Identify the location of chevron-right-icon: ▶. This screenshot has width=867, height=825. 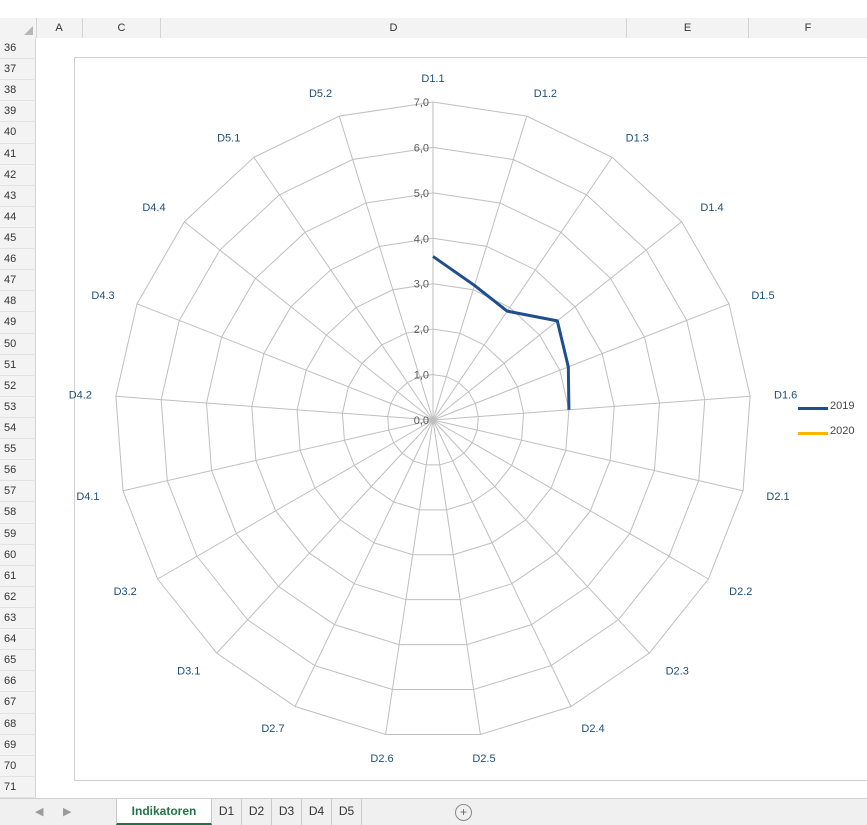
(67, 812).